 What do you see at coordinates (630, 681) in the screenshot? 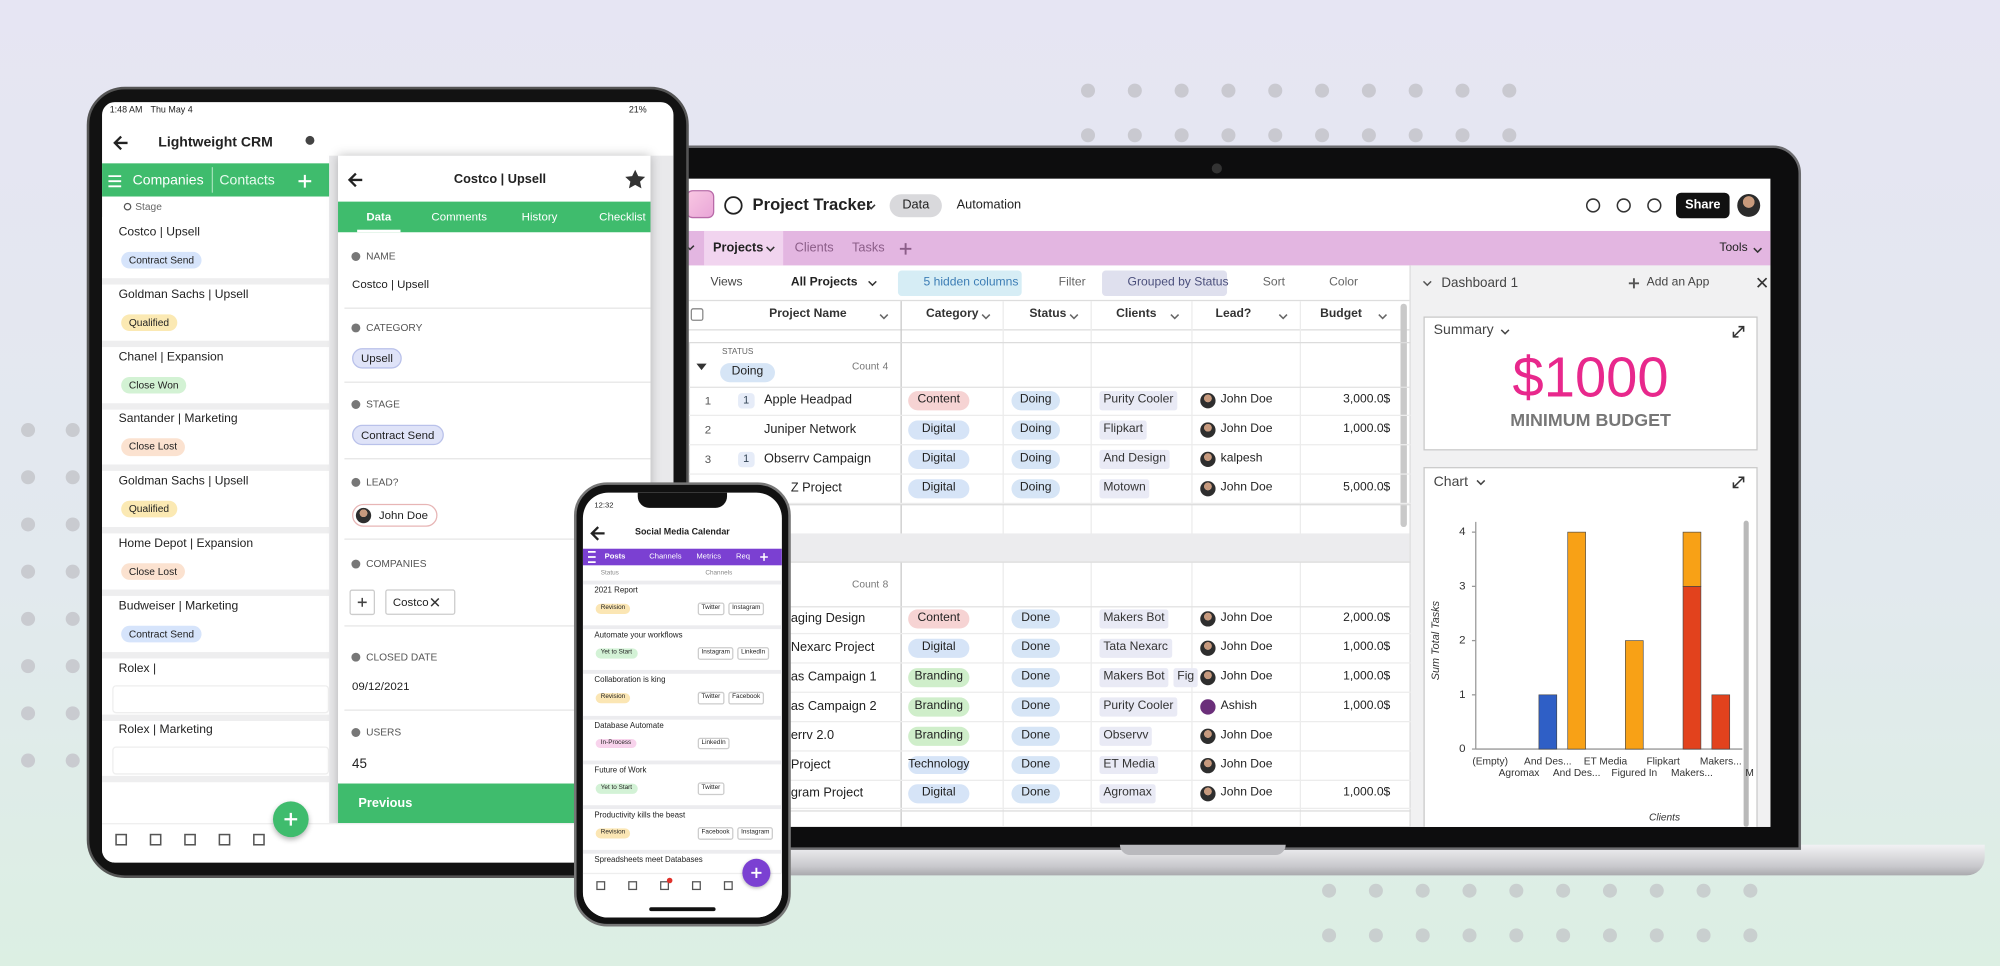
I see `post-title: Collaboration is king` at bounding box center [630, 681].